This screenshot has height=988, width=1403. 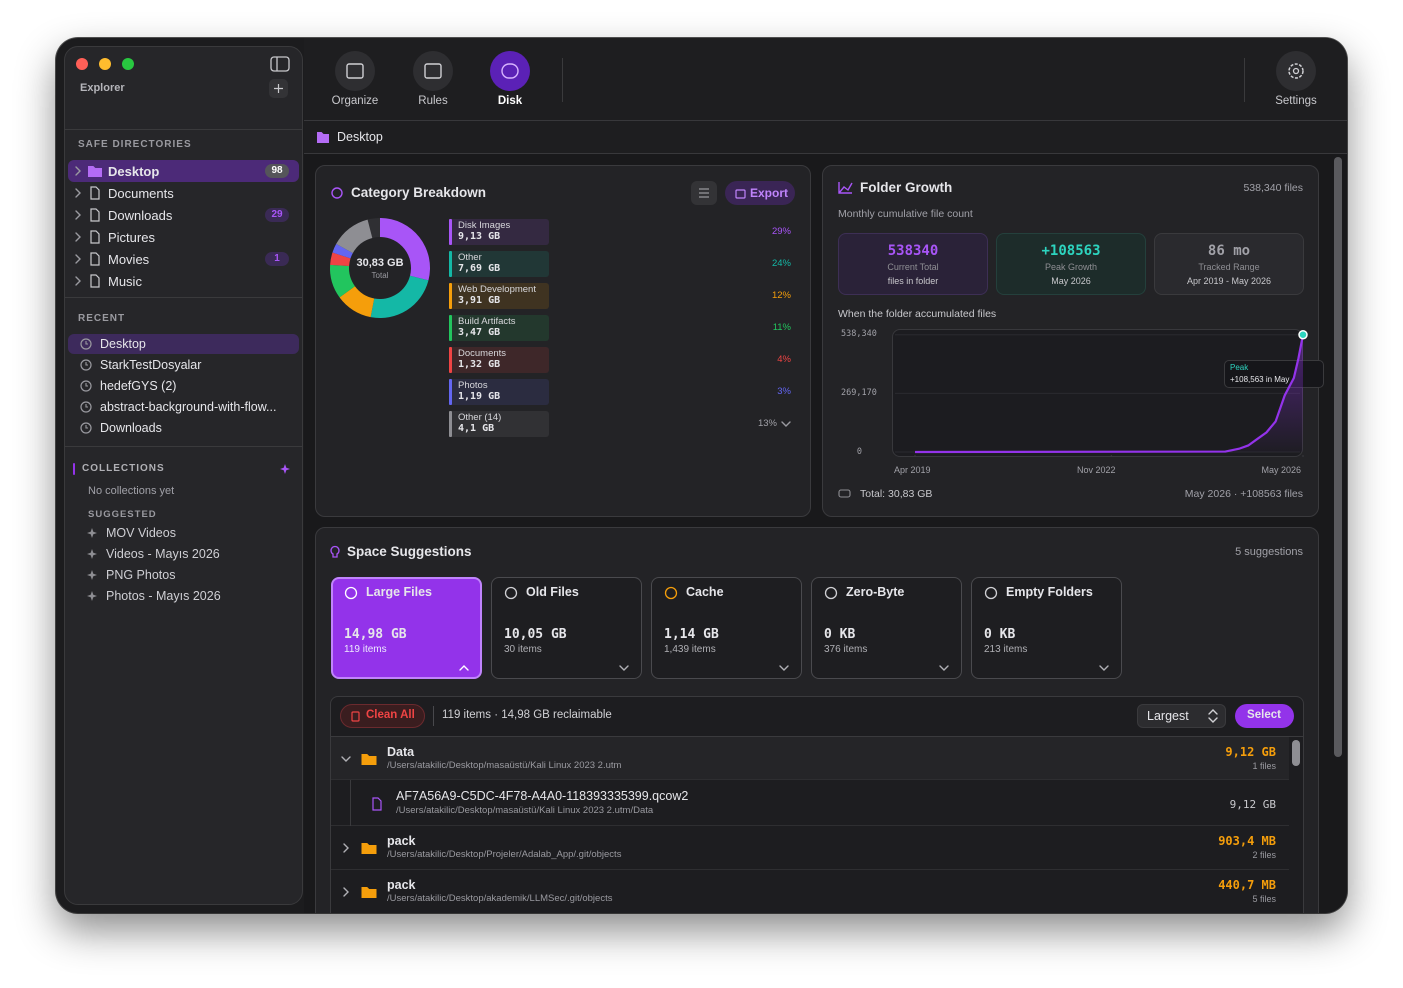 I want to click on clean-all-button, so click(x=382, y=716).